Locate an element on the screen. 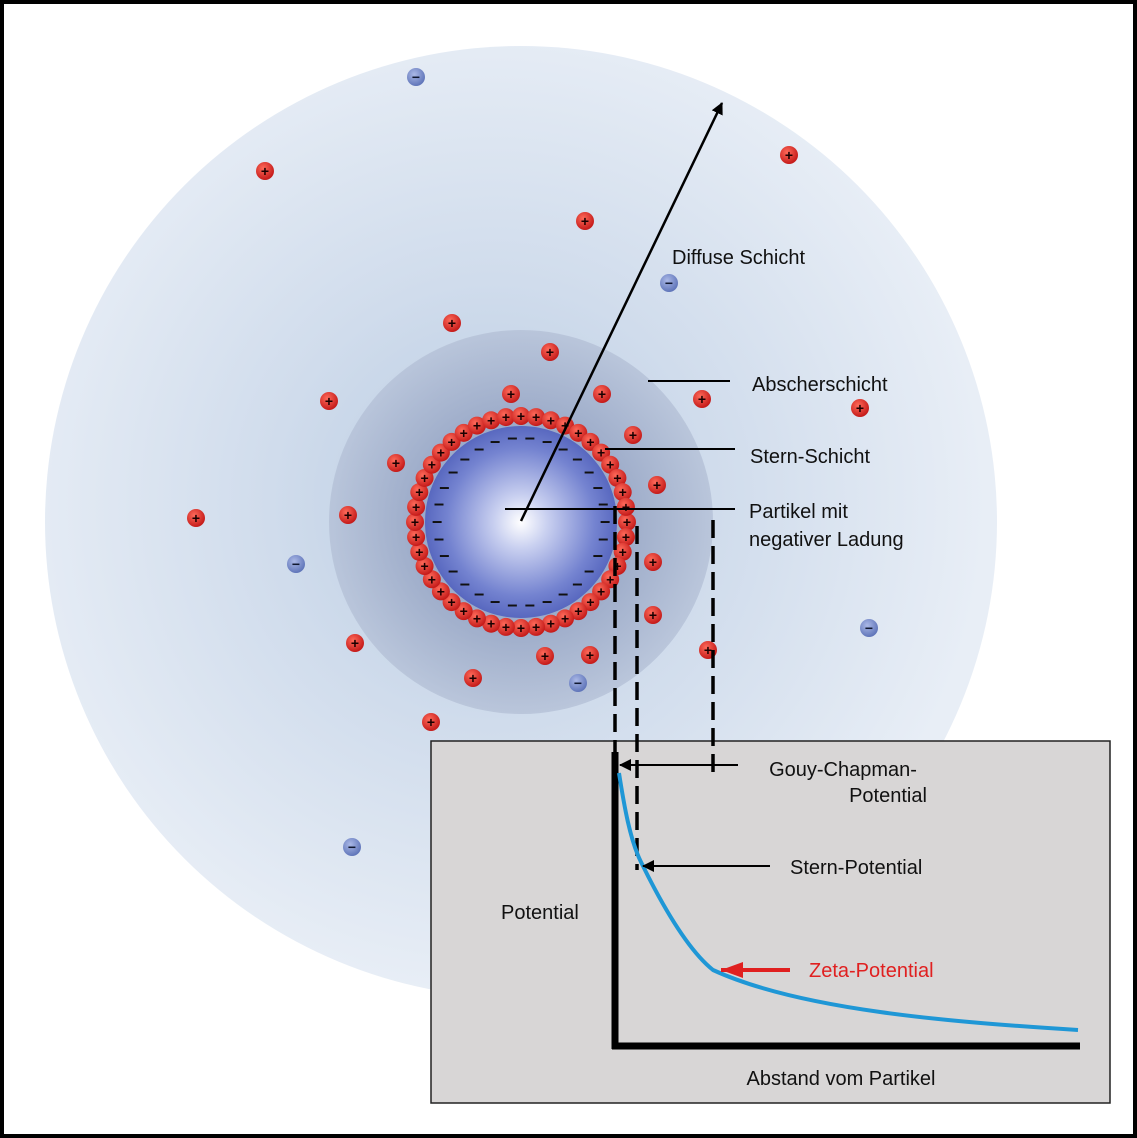  shear-layer-label: Abscherschicht is located at coordinates (820, 385).